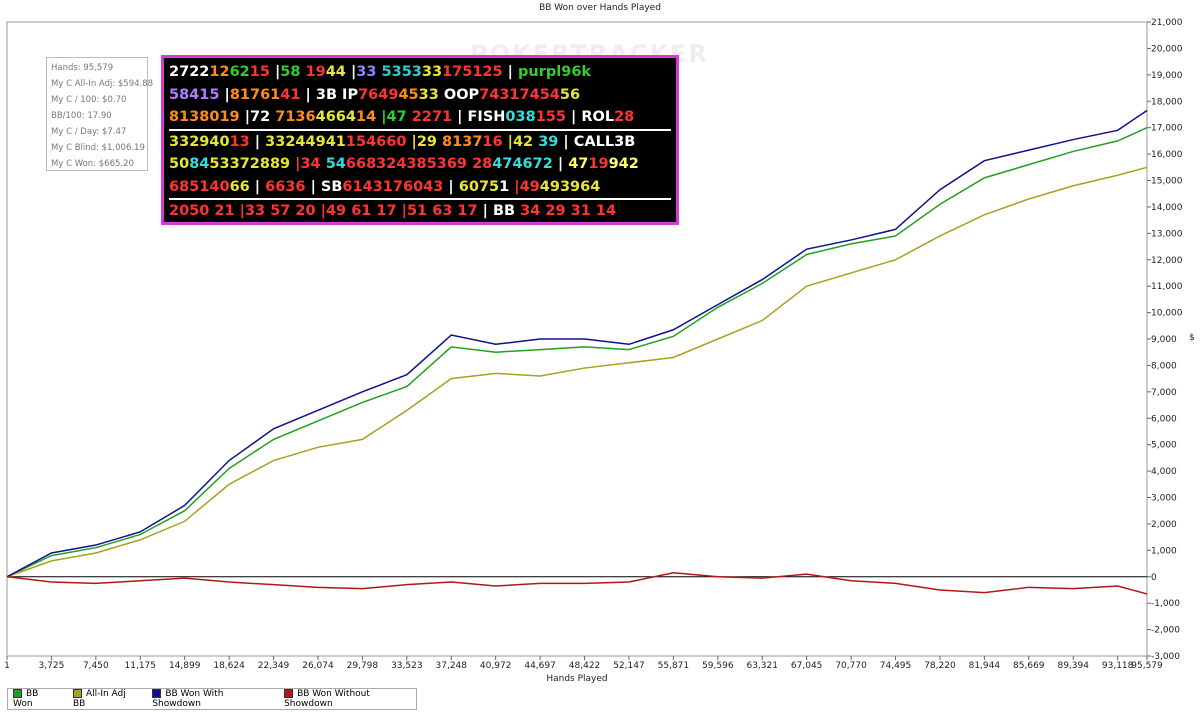 The image size is (1200, 722). I want to click on hud-stat: 2, so click(633, 164).